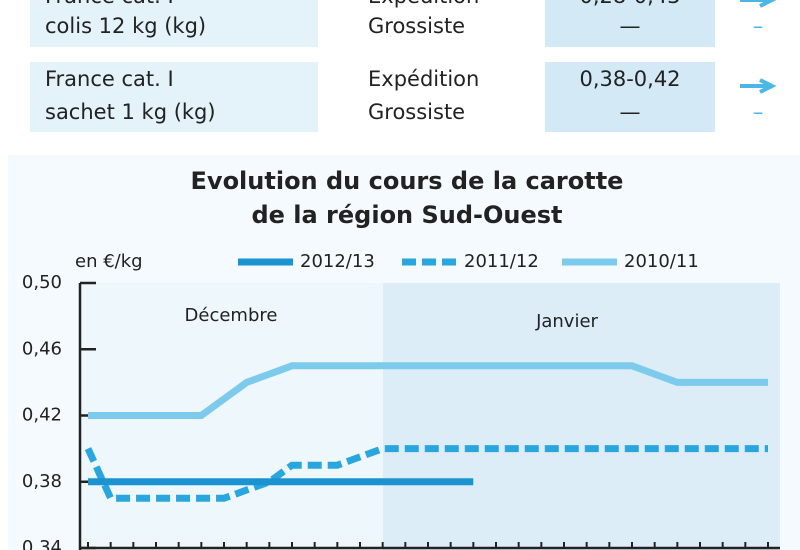 Image resolution: width=800 pixels, height=550 pixels. Describe the element at coordinates (566, 321) in the screenshot. I see `annotation: Janvier` at that location.